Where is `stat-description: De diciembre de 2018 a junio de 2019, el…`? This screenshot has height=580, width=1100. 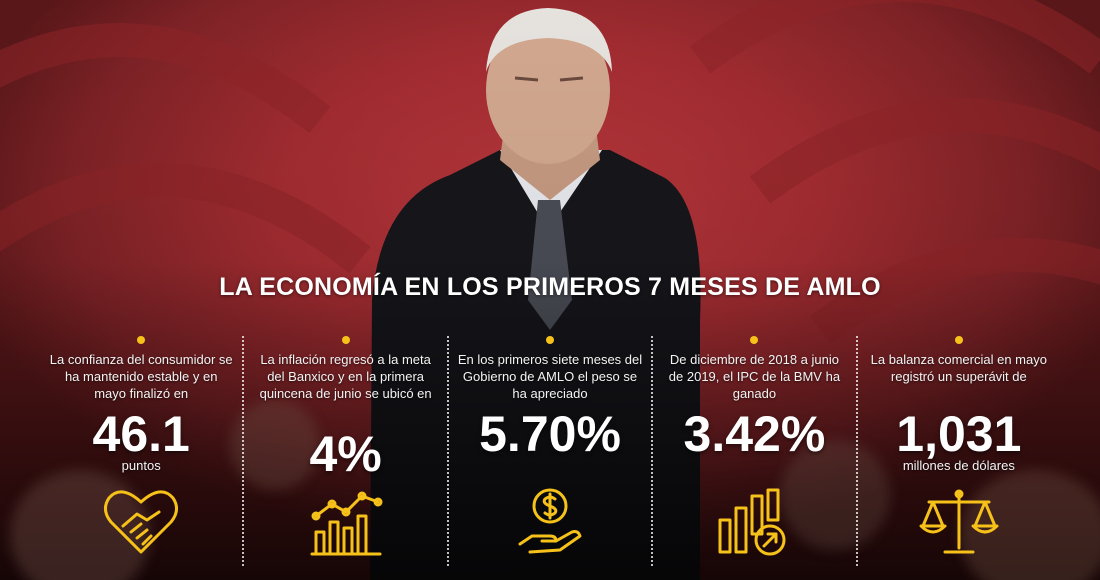 stat-description: De diciembre de 2018 a junio de 2019, el… is located at coordinates (754, 376).